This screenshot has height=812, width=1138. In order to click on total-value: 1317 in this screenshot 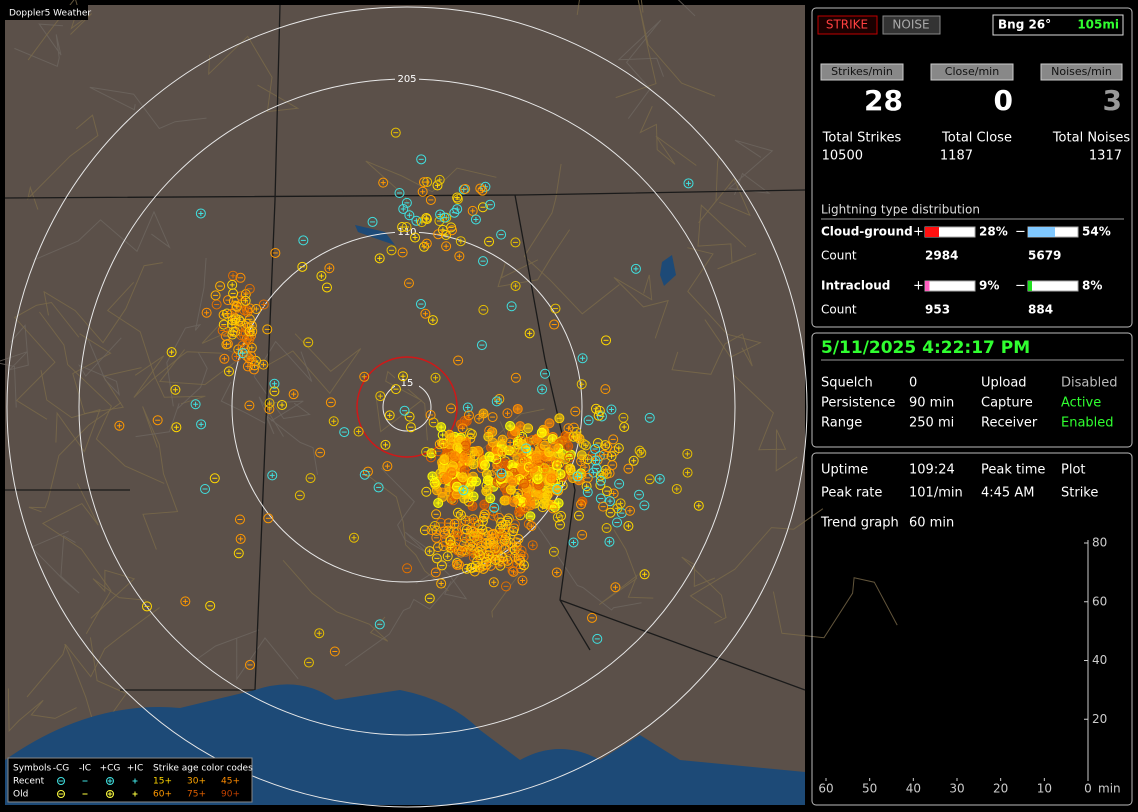, I will do `click(1105, 156)`.